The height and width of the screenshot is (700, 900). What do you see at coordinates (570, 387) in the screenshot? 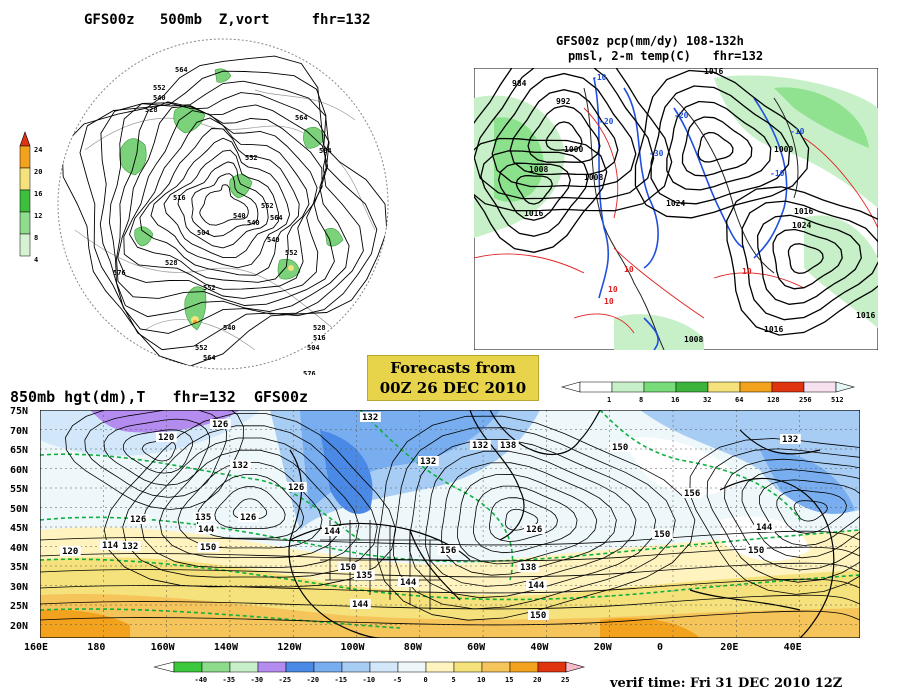
I see `pmsl-cbar-arrow-left` at bounding box center [570, 387].